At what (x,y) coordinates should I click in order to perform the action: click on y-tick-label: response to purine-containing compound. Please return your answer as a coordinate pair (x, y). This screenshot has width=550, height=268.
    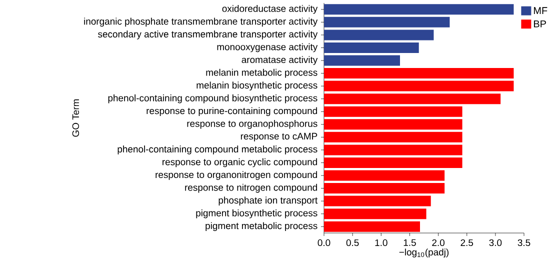
    Looking at the image, I should click on (231, 111).